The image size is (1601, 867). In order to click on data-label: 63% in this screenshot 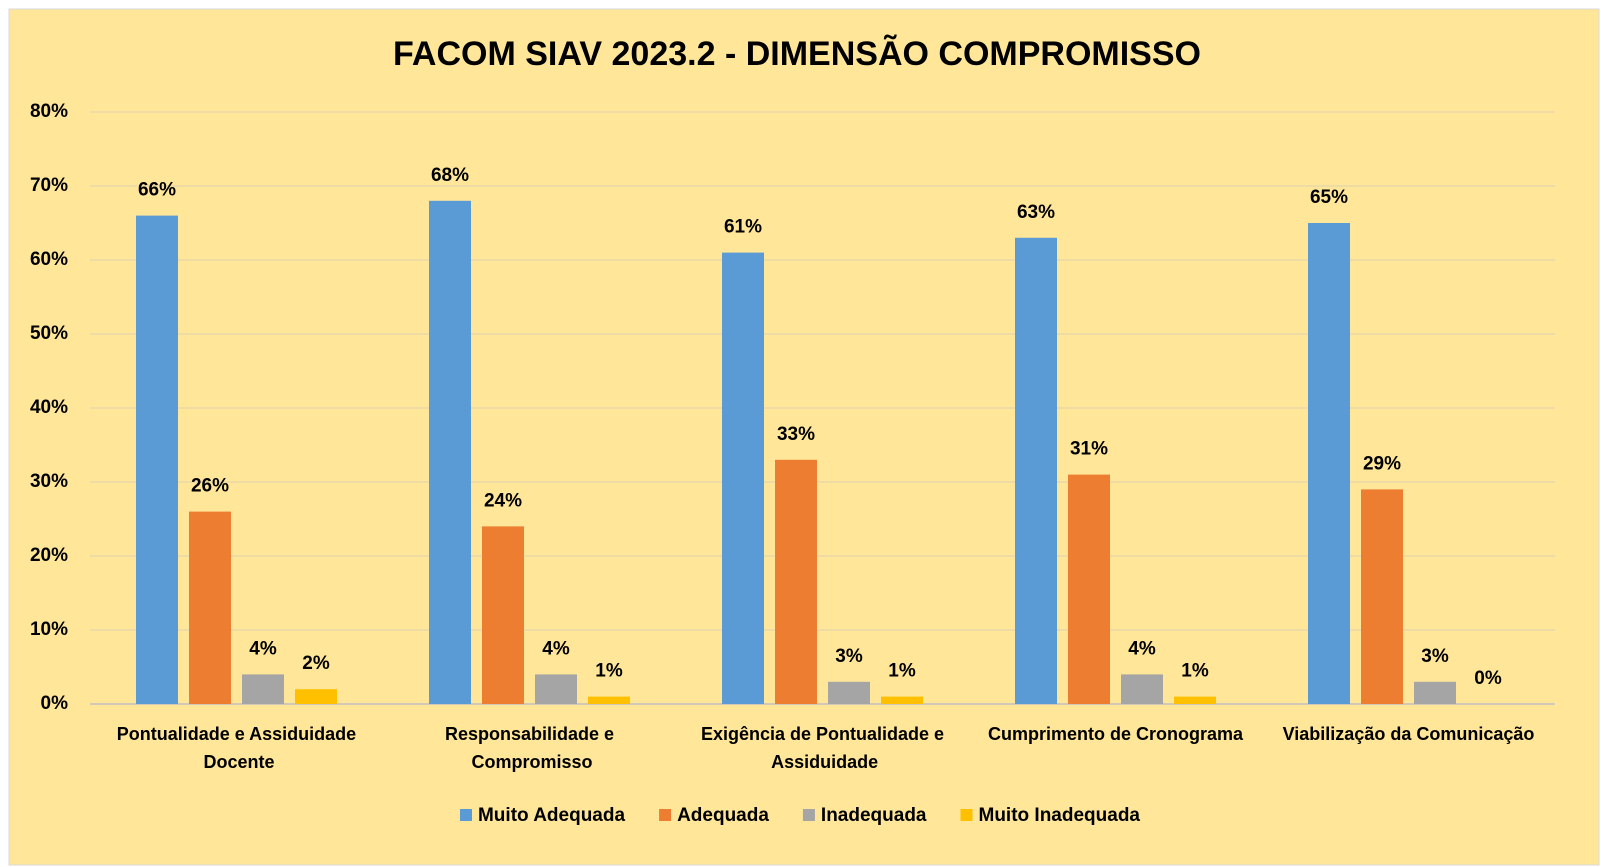, I will do `click(1036, 212)`.